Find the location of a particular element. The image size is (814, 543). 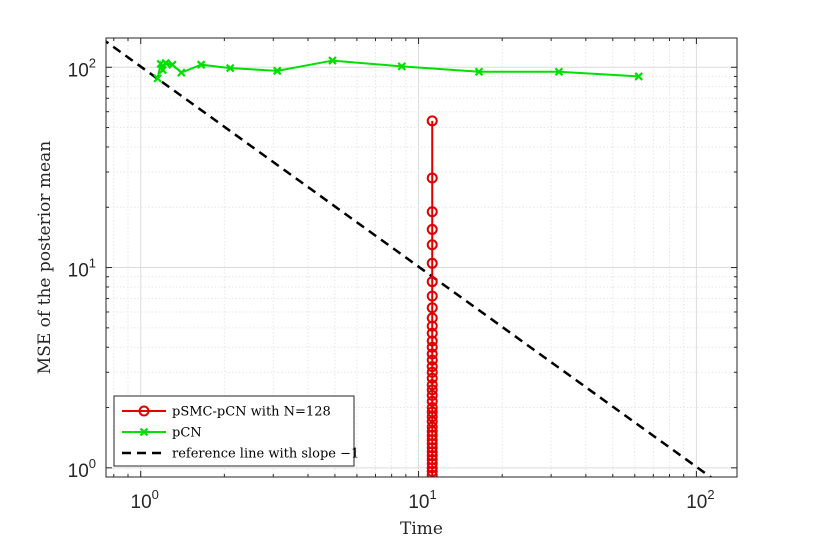

y-tick-label: 10¹ is located at coordinates (82, 269).